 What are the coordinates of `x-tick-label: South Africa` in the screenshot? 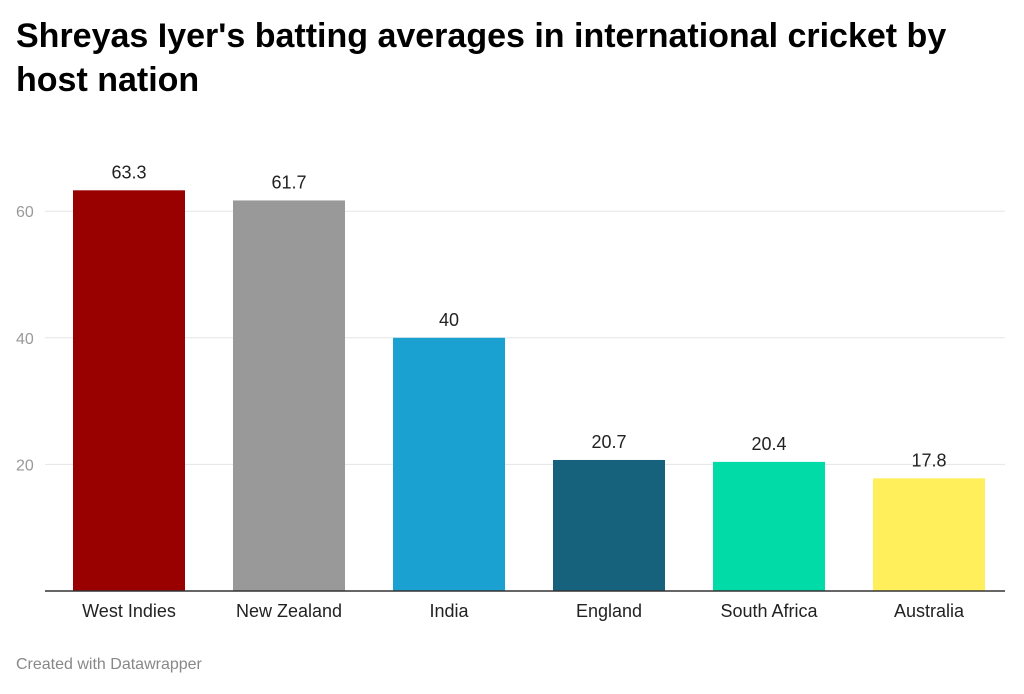 It's located at (769, 611).